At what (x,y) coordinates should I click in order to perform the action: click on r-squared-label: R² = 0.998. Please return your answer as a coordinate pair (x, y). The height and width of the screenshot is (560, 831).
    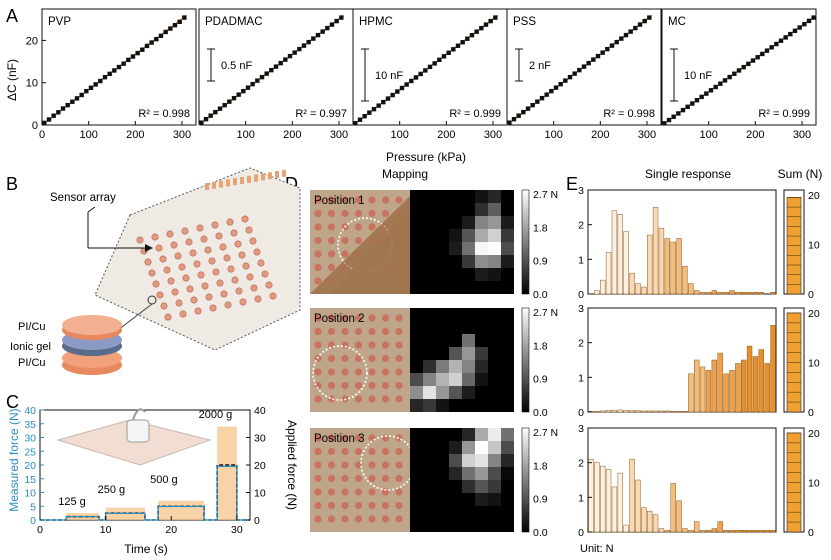
    Looking at the image, I should click on (164, 114).